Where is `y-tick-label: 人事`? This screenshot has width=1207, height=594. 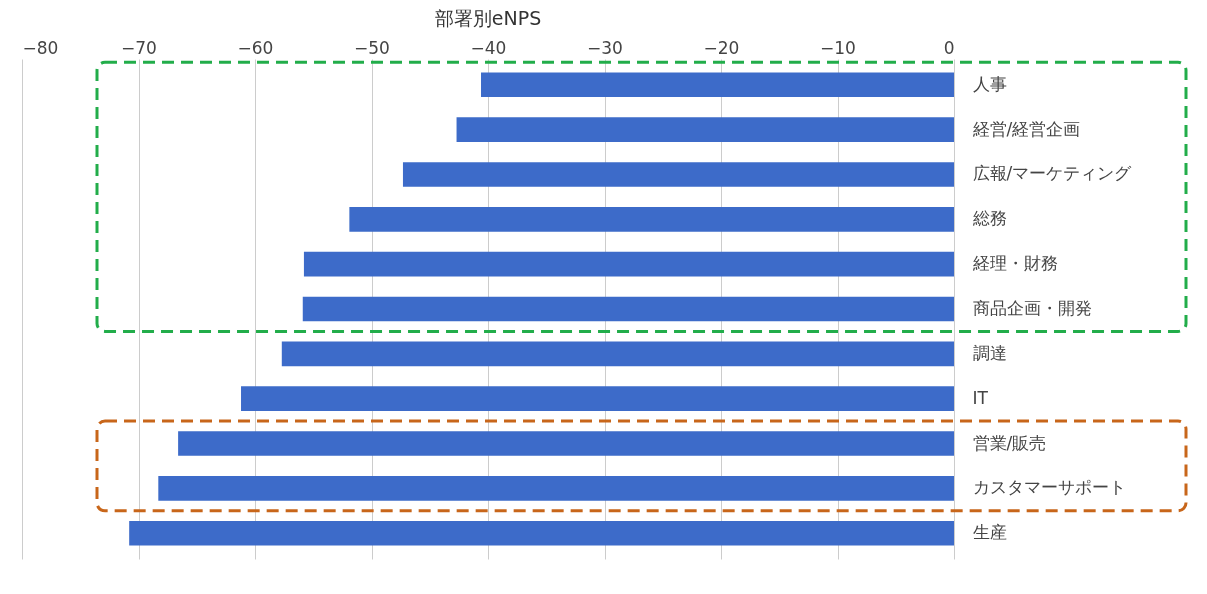 y-tick-label: 人事 is located at coordinates (989, 83).